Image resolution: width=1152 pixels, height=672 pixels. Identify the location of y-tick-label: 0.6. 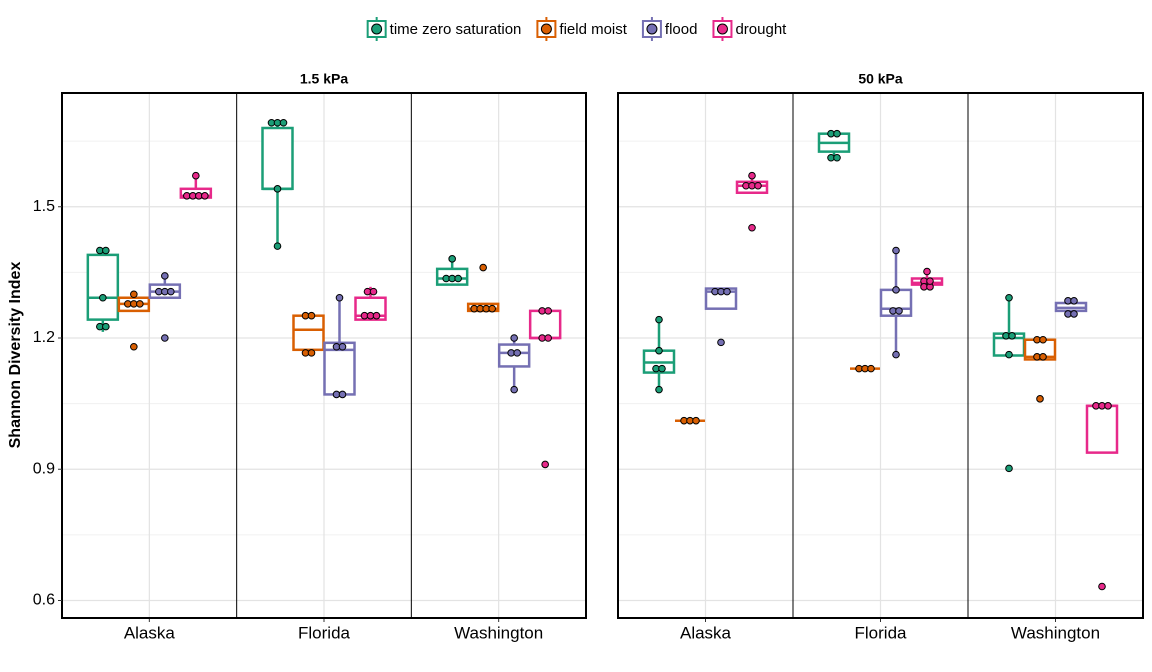
(44, 600).